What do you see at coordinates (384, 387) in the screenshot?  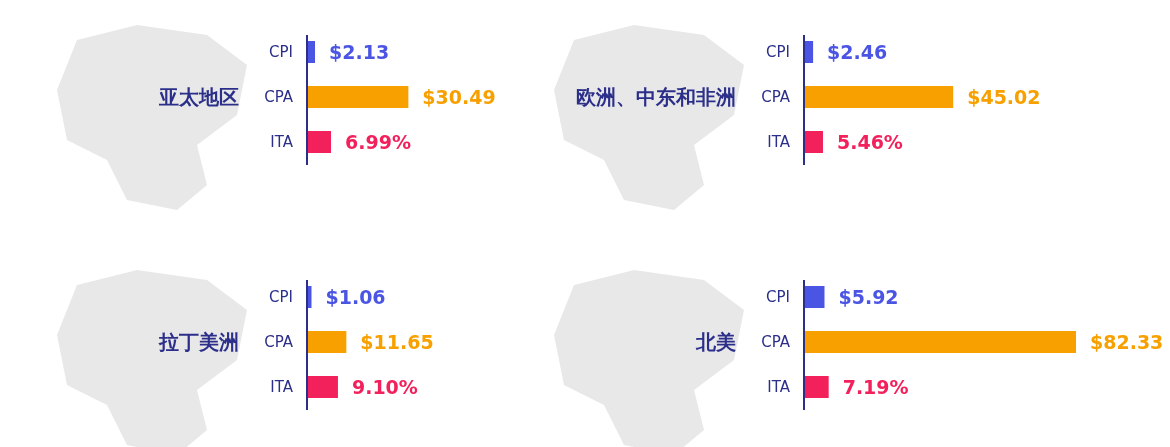 I see `data-label: 9.10%` at bounding box center [384, 387].